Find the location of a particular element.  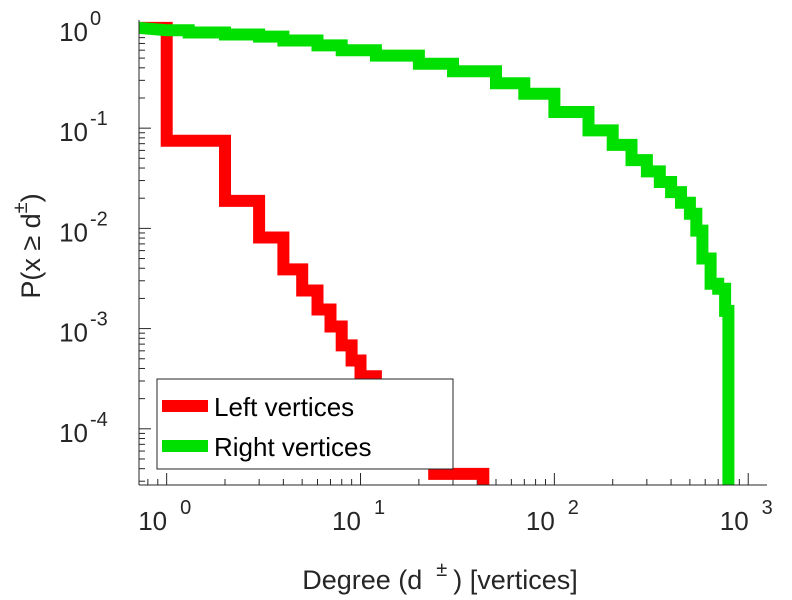

legend-box is located at coordinates (305, 424).